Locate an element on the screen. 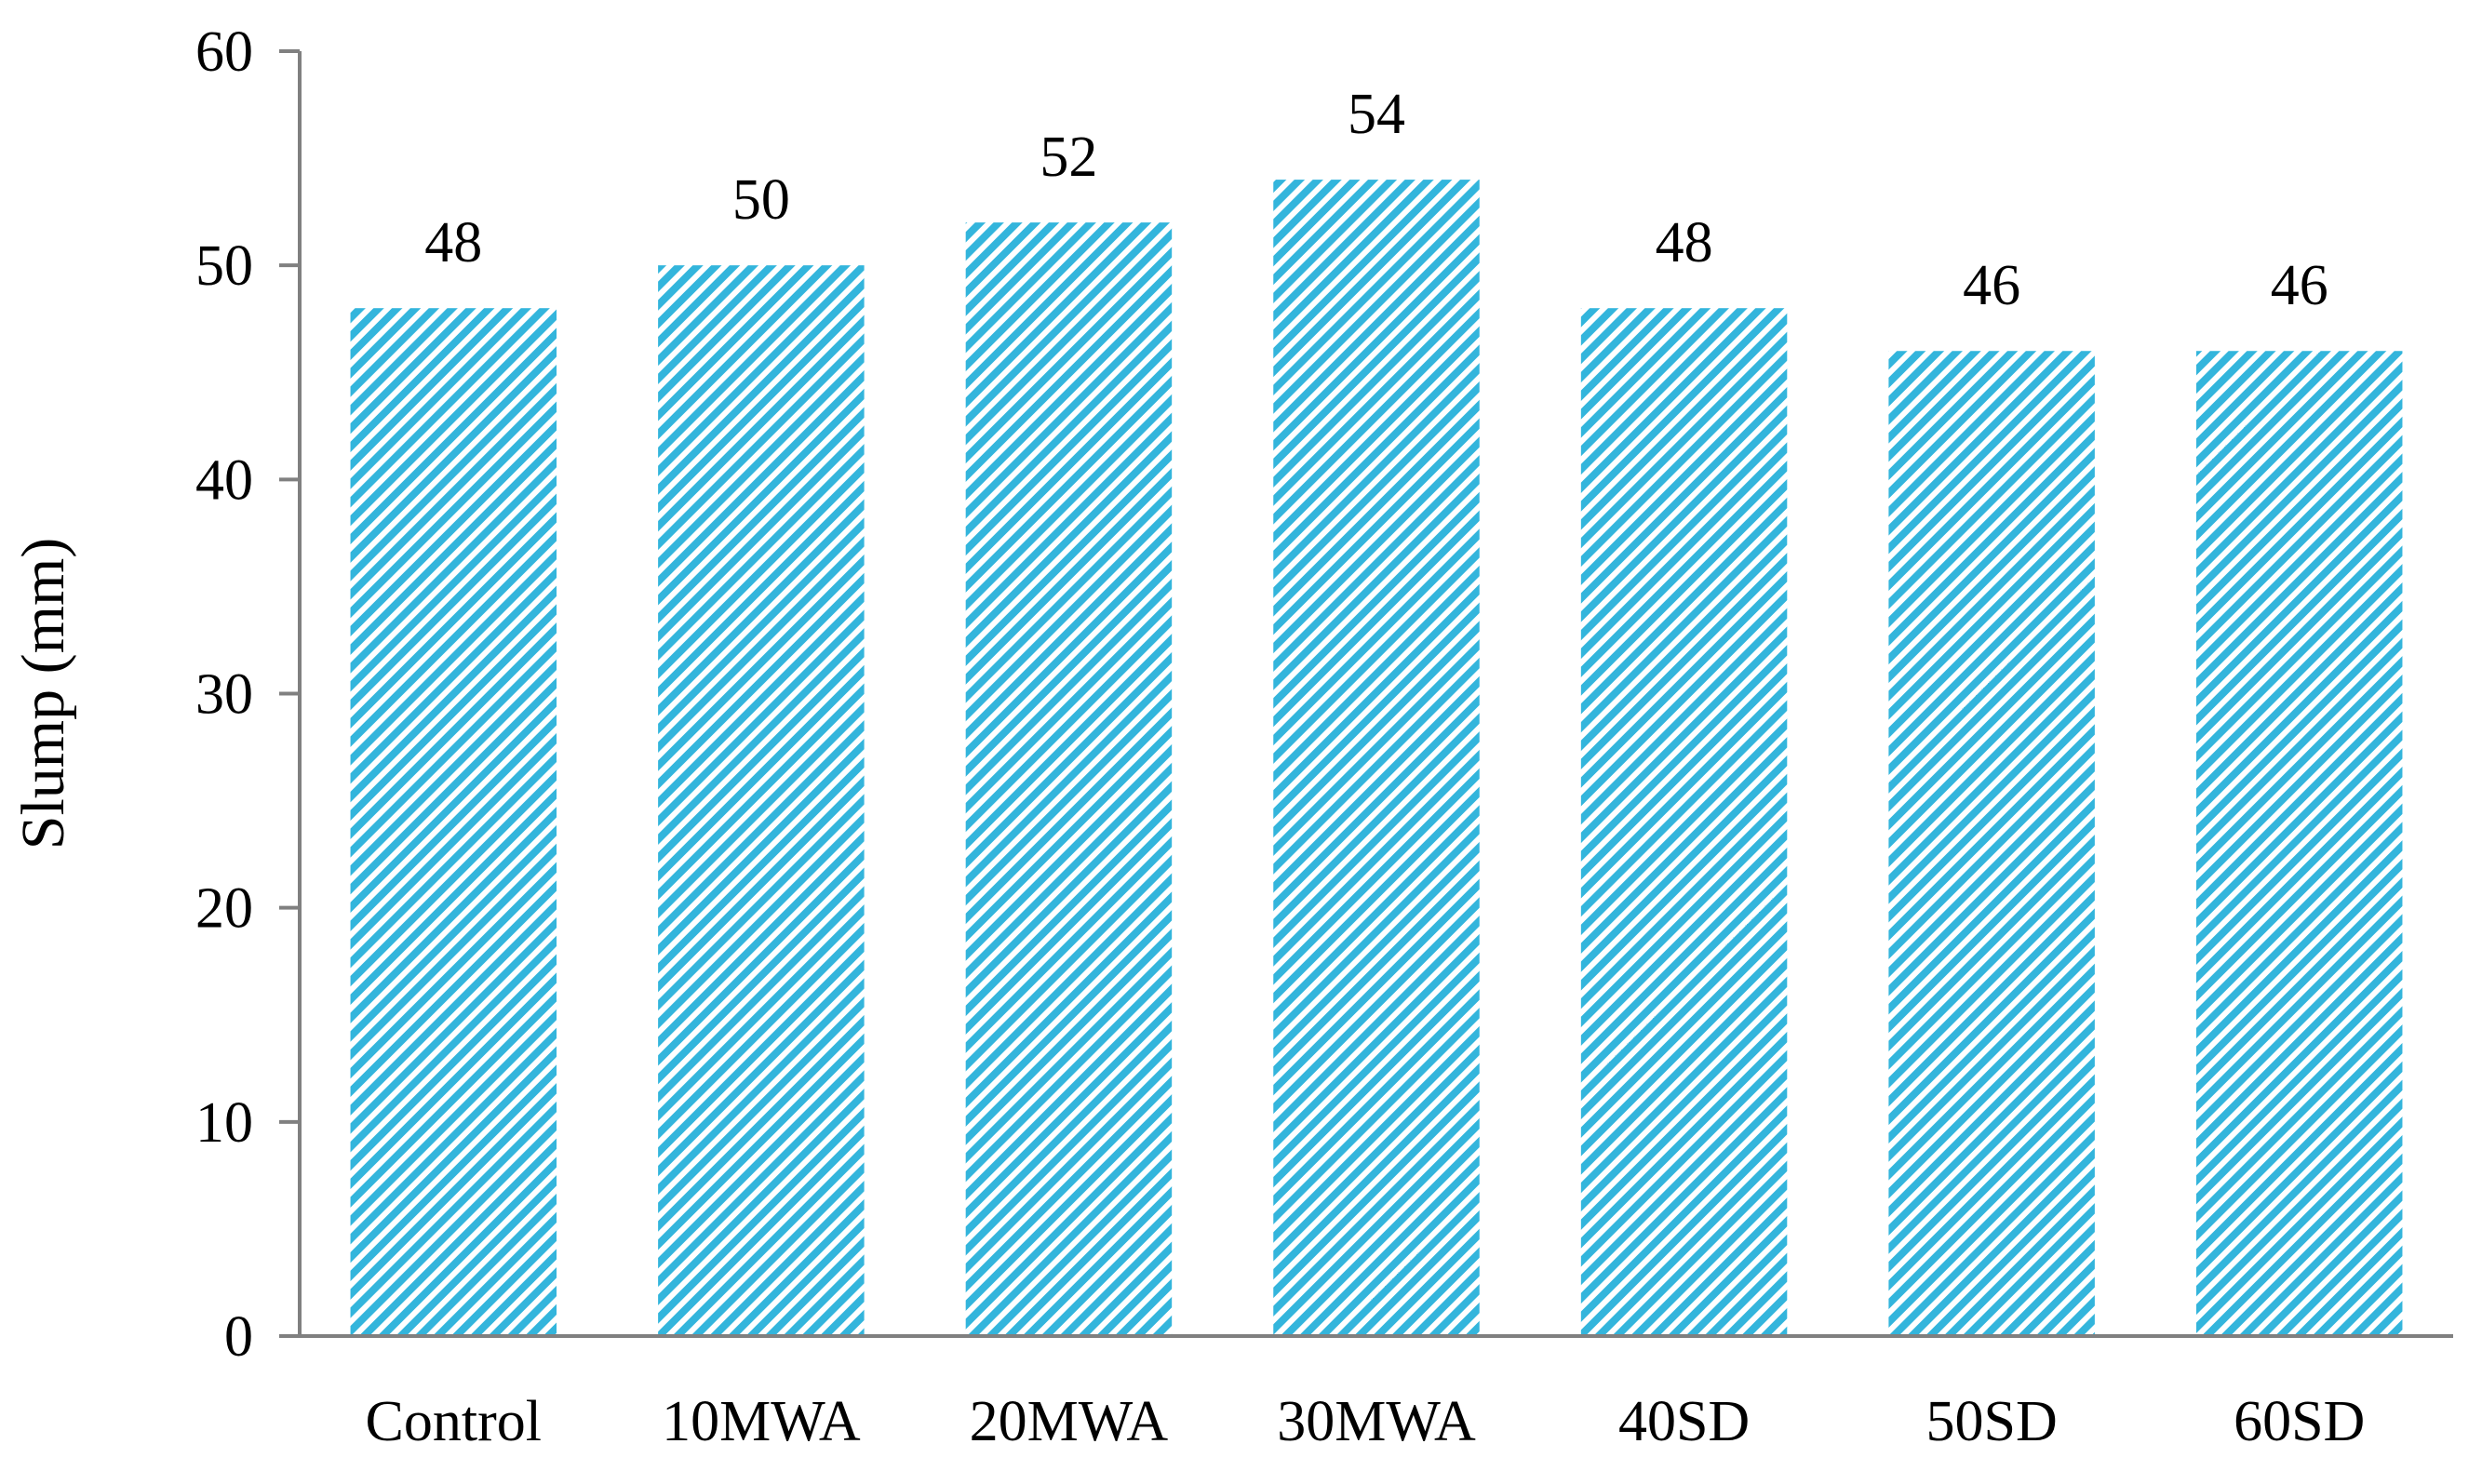  x-labels-group: Control 10MWA 20MWA 30MWA 40SD 50SD 60SD is located at coordinates (1366, 1421).